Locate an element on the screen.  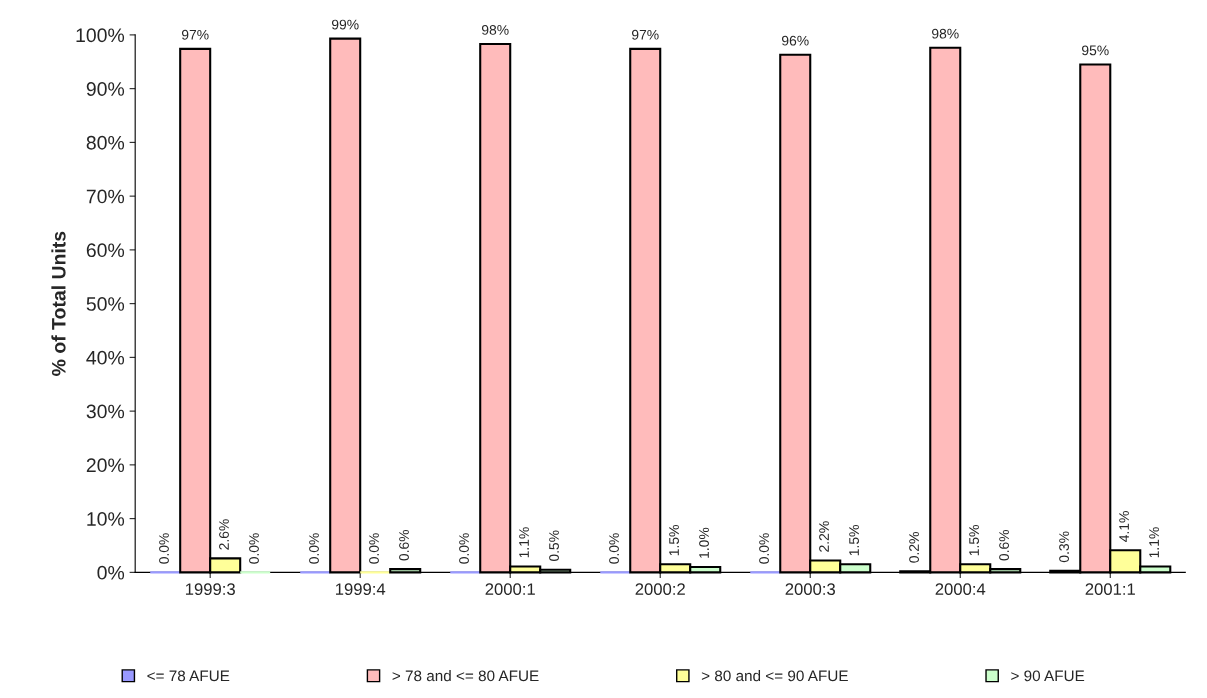
data-label: 99% is located at coordinates (345, 24).